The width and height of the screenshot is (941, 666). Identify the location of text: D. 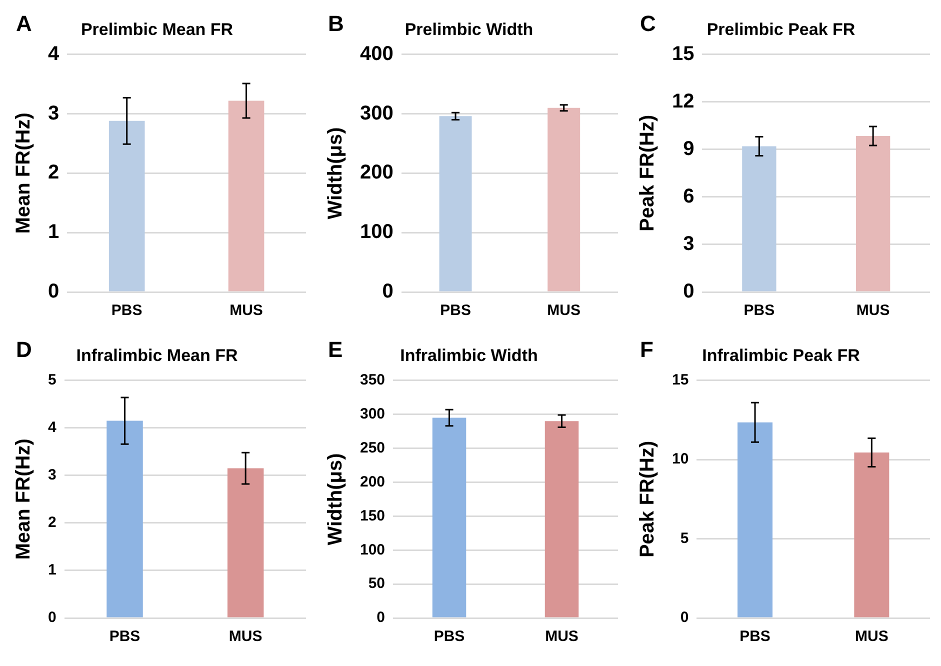
(24, 349).